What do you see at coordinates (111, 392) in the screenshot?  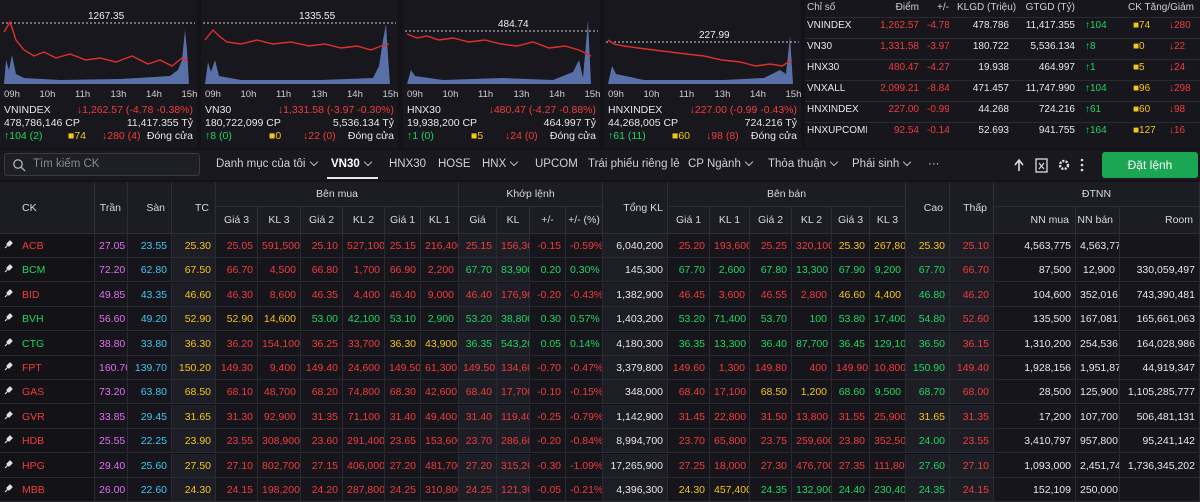 I see `board-cell: 73.20` at bounding box center [111, 392].